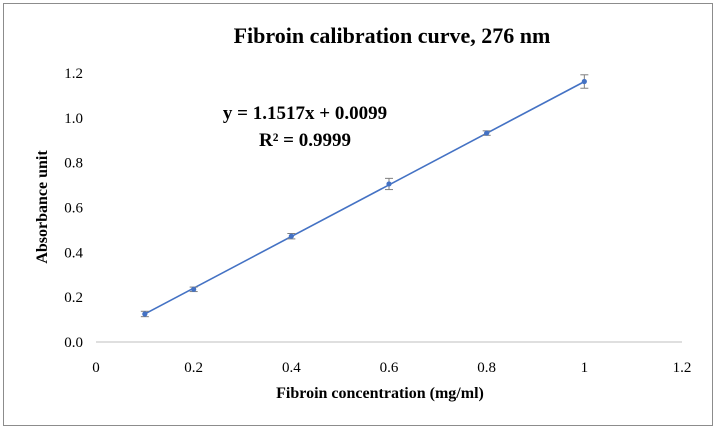 This screenshot has width=718, height=431. I want to click on y-tick-label: 0.8, so click(73, 164).